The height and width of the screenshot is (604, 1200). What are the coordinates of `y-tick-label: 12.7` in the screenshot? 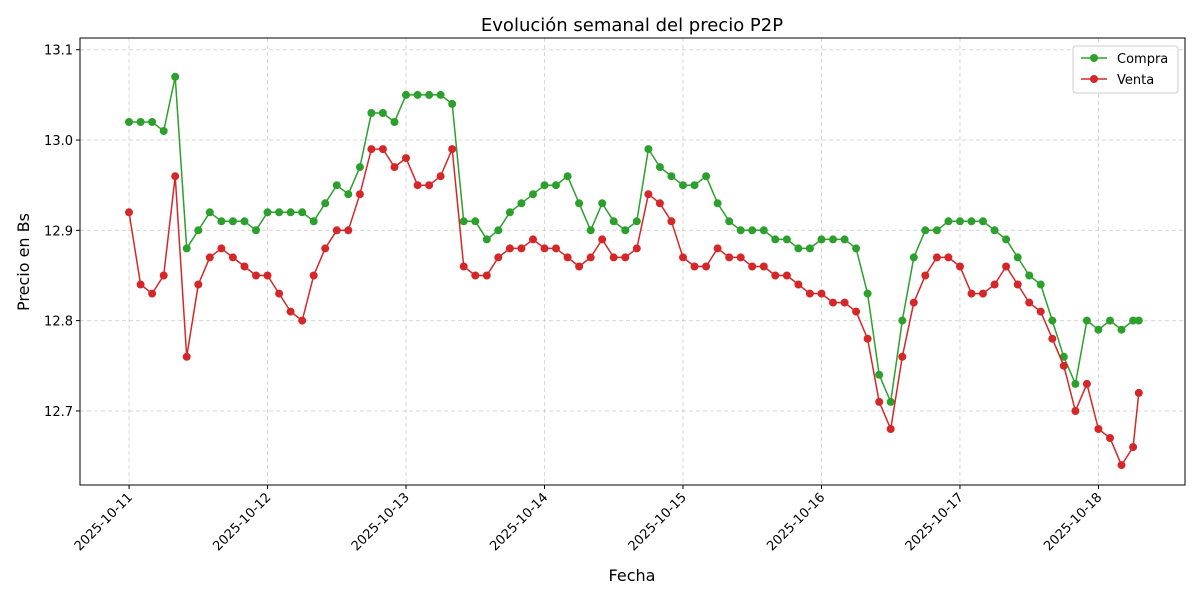 It's located at (58, 412).